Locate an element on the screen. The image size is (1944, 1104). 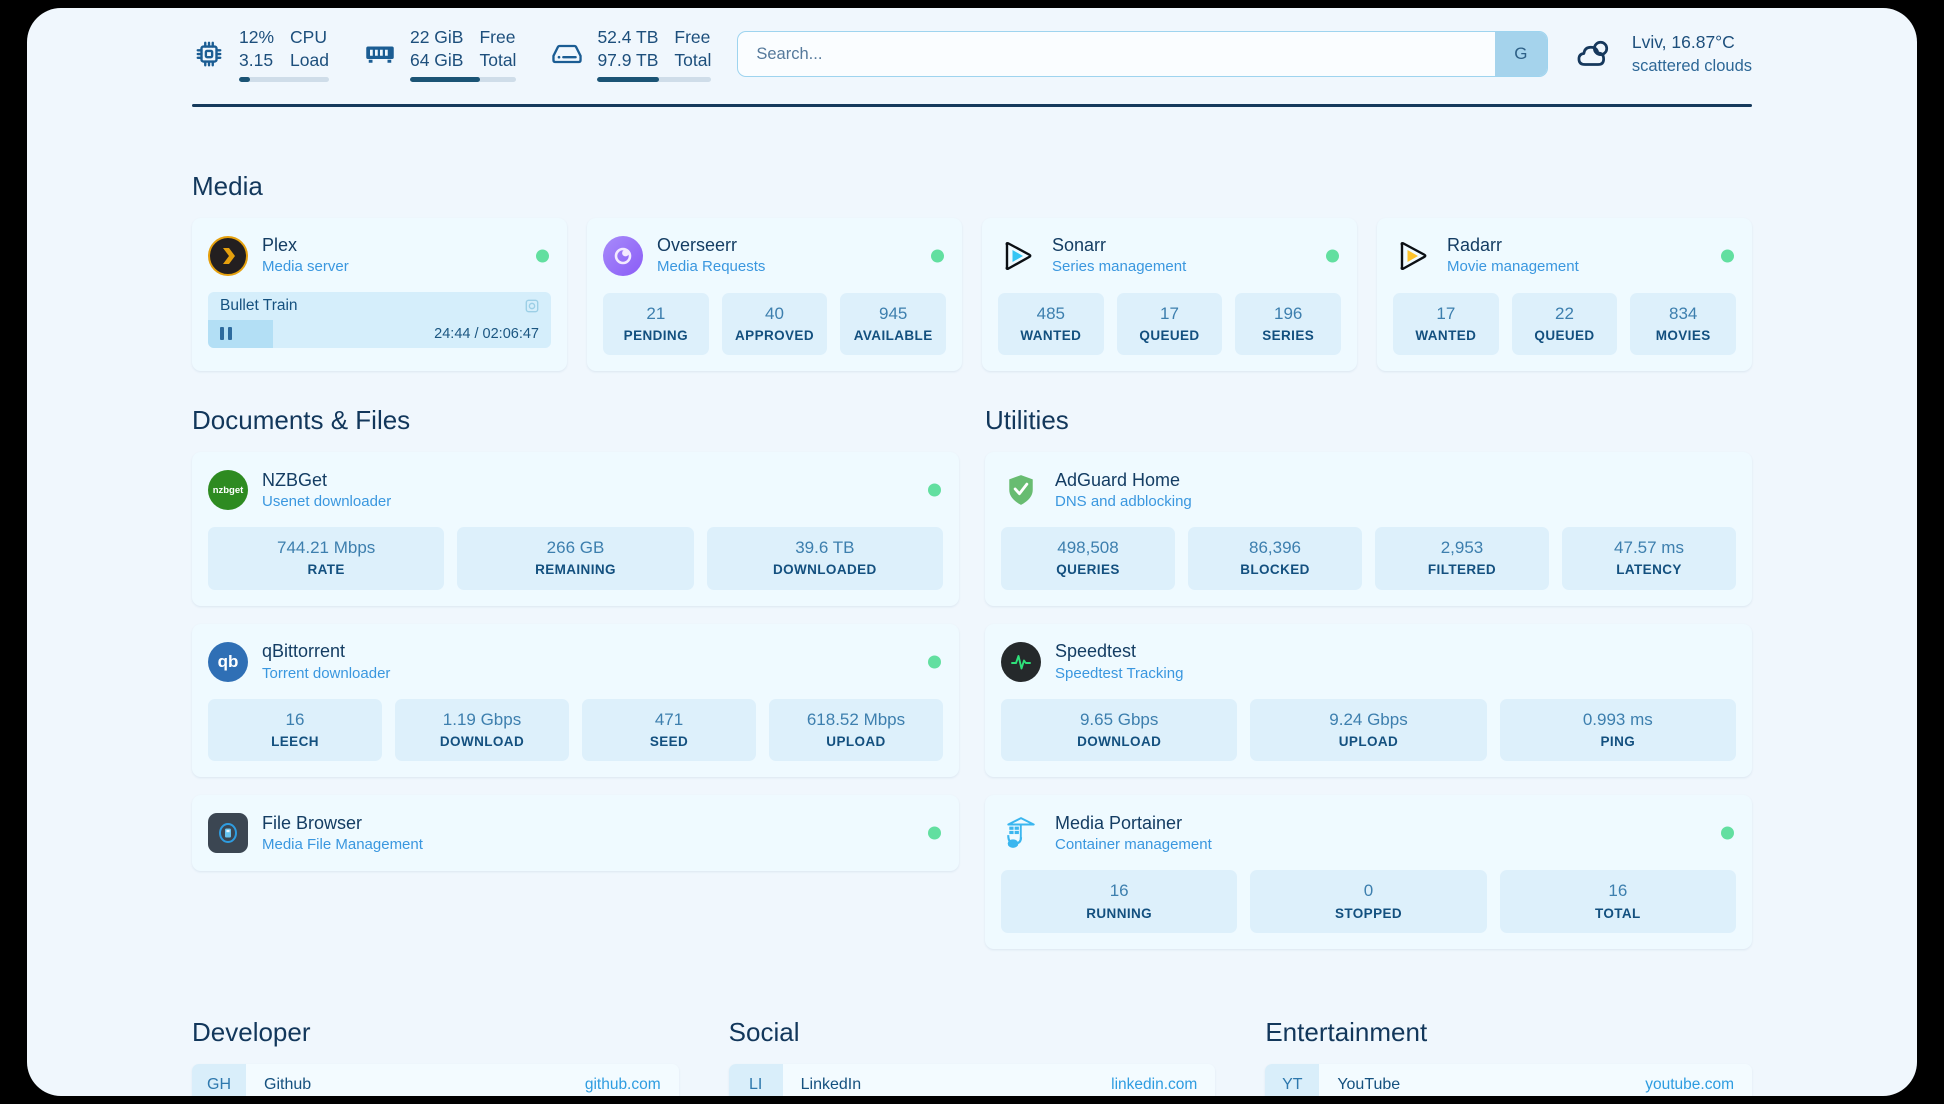
overseerr-icon is located at coordinates (623, 255).